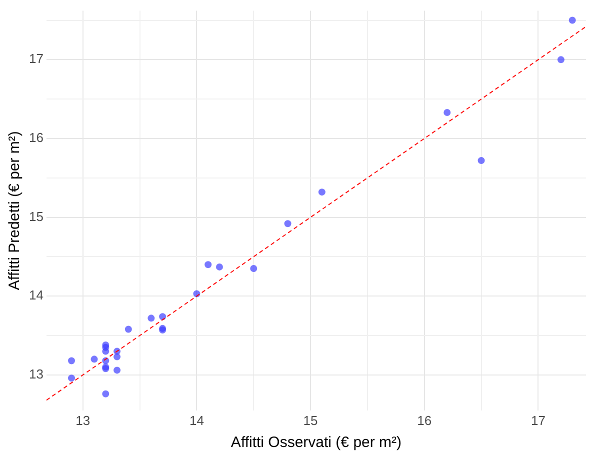 This screenshot has height=454, width=590. What do you see at coordinates (310, 420) in the screenshot?
I see `x-tick-label: 15` at bounding box center [310, 420].